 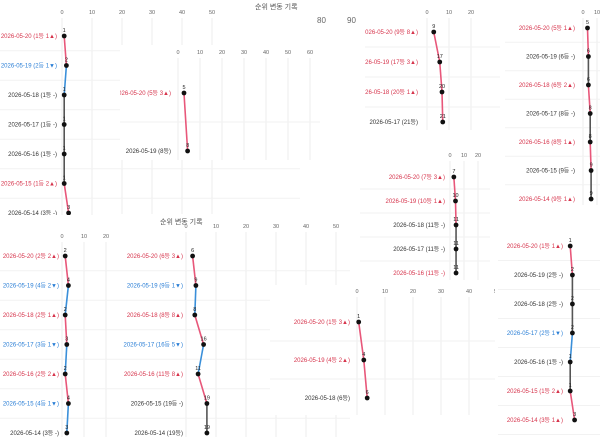 I want to click on rank-value-label: 4, so click(x=363, y=355).